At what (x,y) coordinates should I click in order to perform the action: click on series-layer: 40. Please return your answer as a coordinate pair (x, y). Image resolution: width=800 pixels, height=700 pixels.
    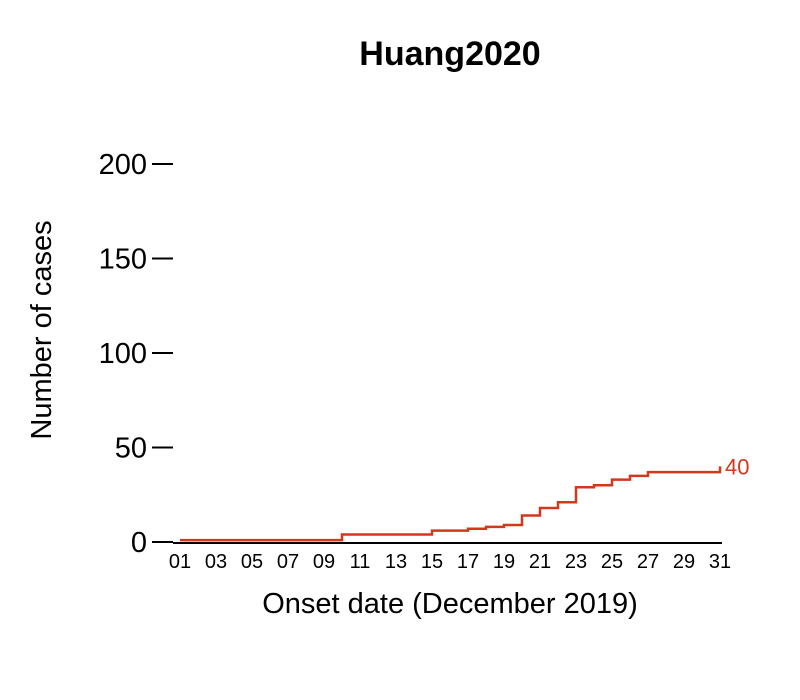
    Looking at the image, I should click on (464, 498).